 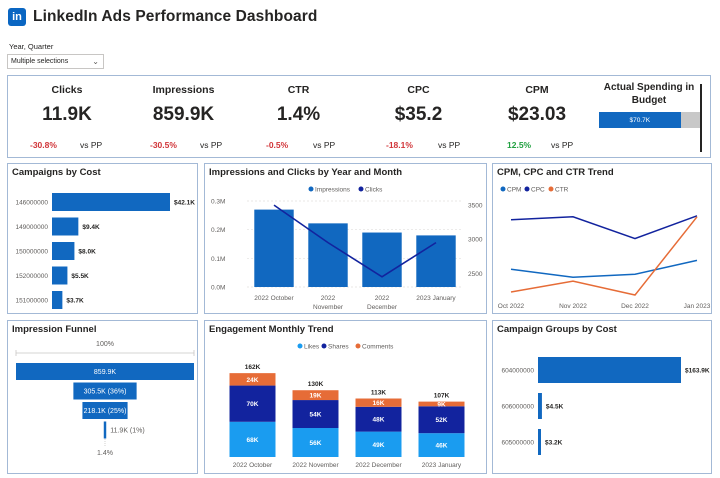 I want to click on budget-gauge: Actual Spending in Budget $70.7K, so click(x=649, y=119).